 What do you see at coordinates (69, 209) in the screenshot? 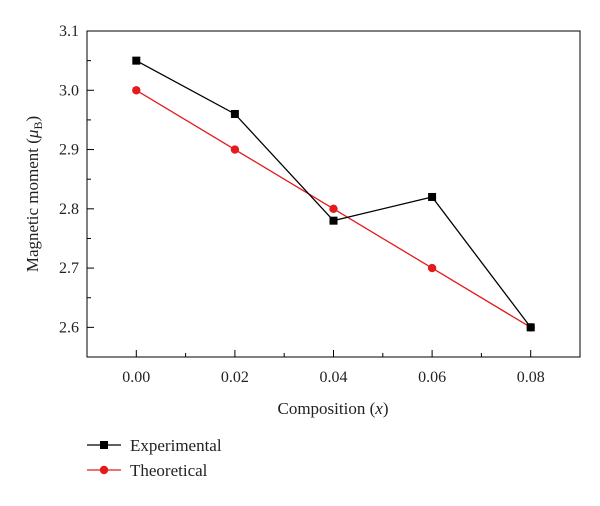
I see `y-tick-label: 2.8` at bounding box center [69, 209].